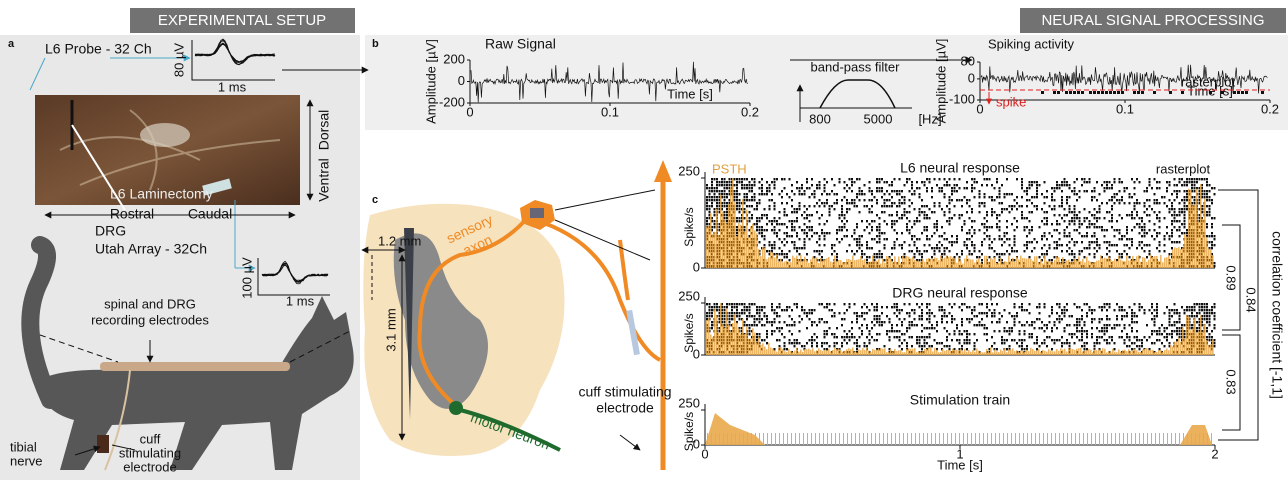 This screenshot has height=480, width=1288. Describe the element at coordinates (399, 240) in the screenshot. I see `label: 1.2 mm` at that location.